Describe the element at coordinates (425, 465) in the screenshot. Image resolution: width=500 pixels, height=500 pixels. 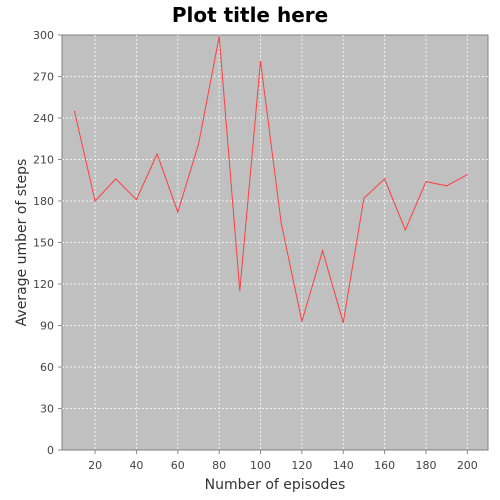
I see `x-tick-label: 180` at that location.